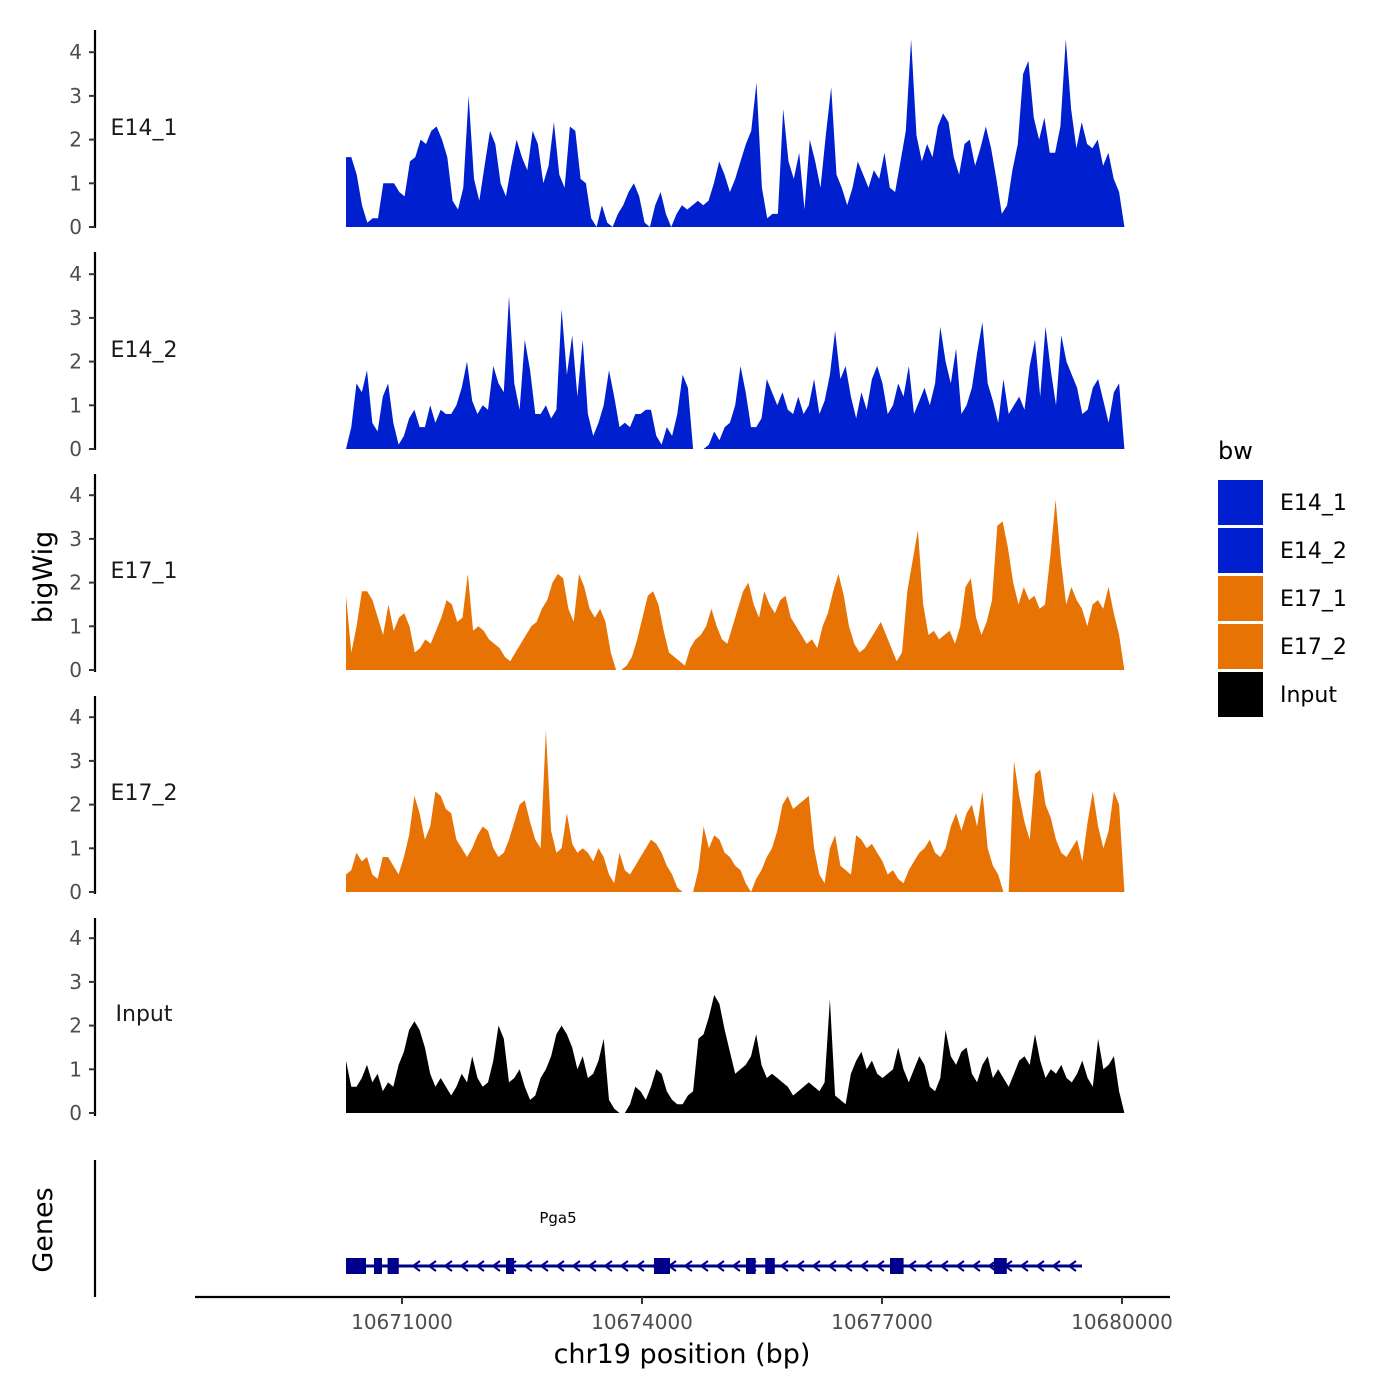  What do you see at coordinates (587, 1228) in the screenshot?
I see `genes-panel: Pga5` at bounding box center [587, 1228].